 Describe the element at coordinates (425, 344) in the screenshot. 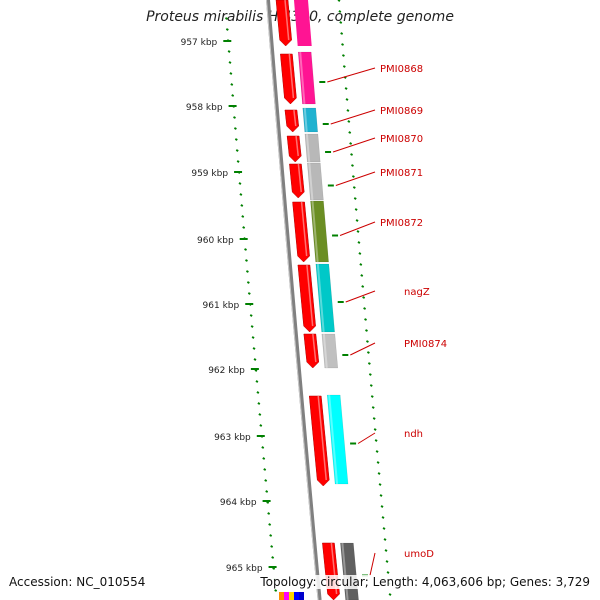

I see `gene-label-pmi0874: PMI0874` at that location.